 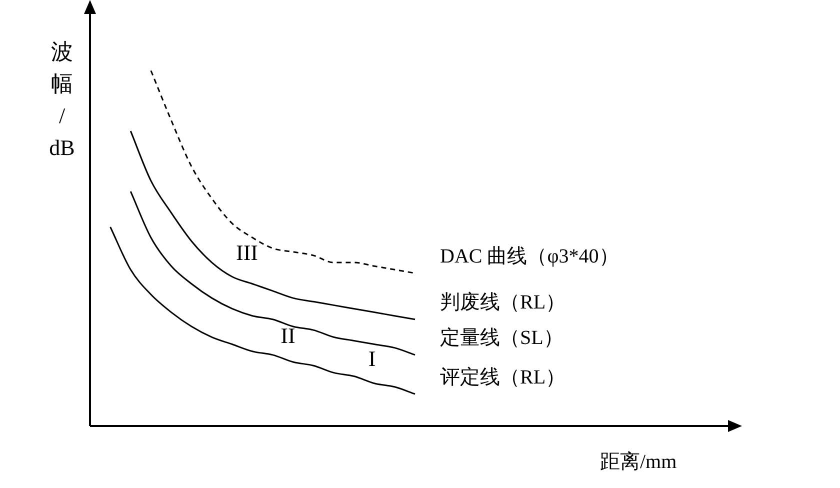 I want to click on y-axis-title: 波幅/dB, so click(x=62, y=100).